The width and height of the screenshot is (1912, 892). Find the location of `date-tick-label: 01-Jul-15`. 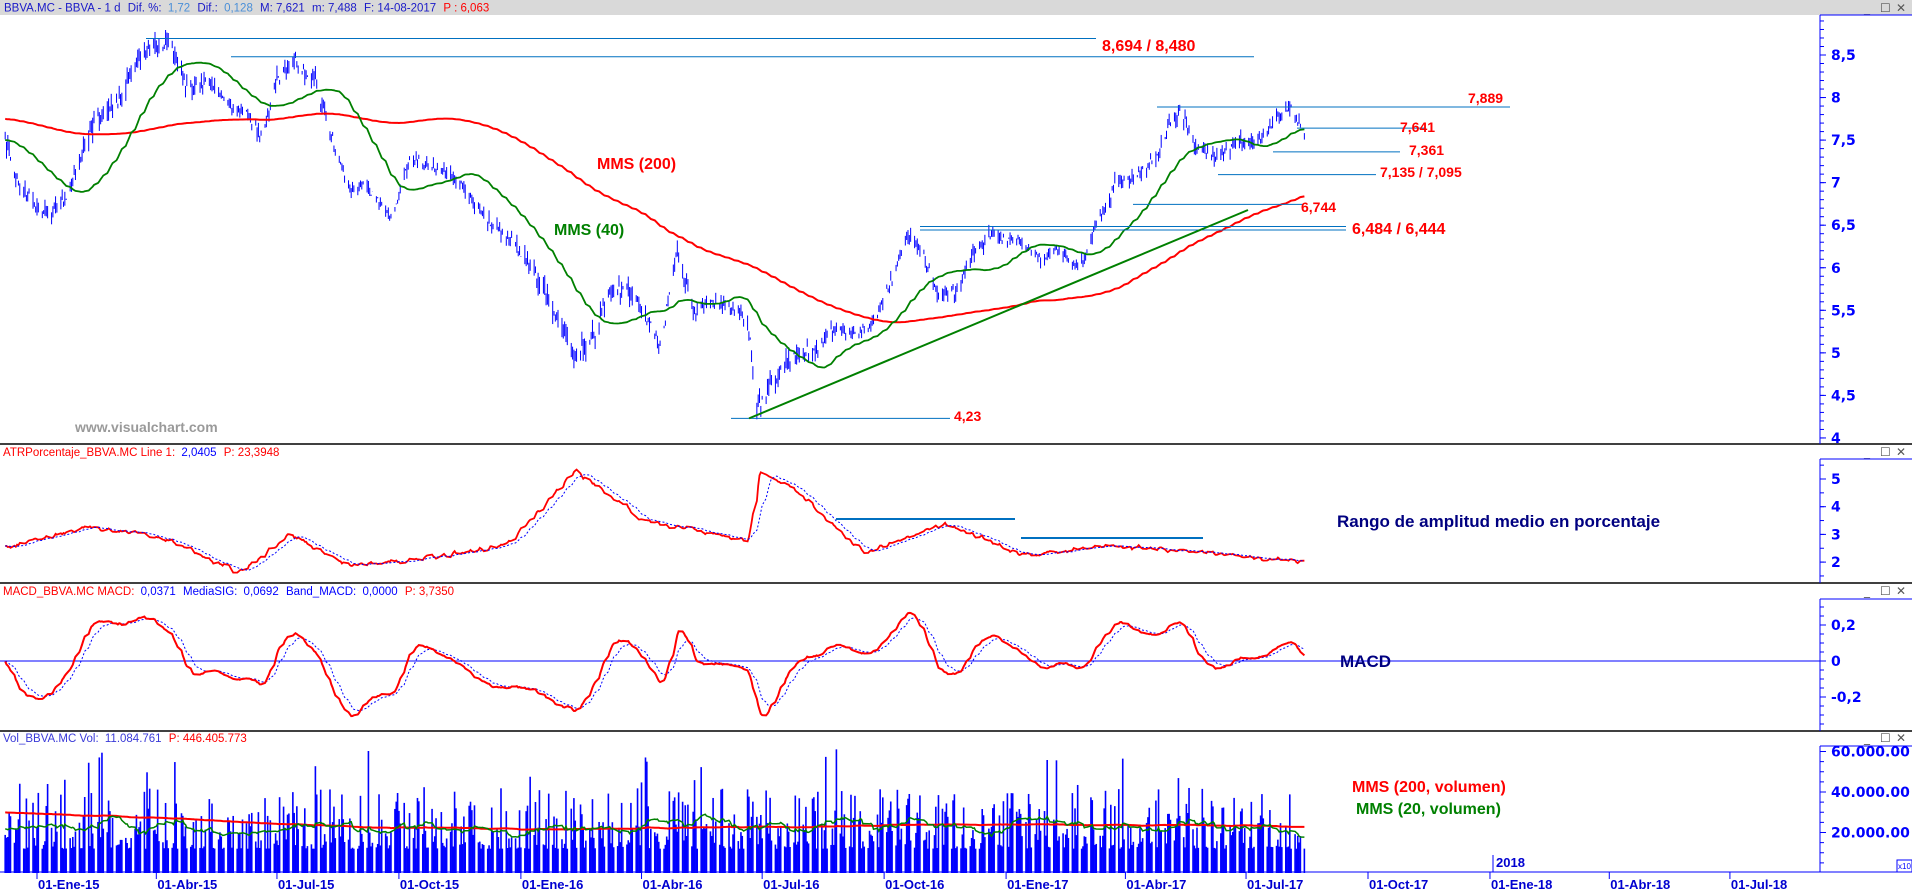

date-tick-label: 01-Jul-15 is located at coordinates (306, 884).